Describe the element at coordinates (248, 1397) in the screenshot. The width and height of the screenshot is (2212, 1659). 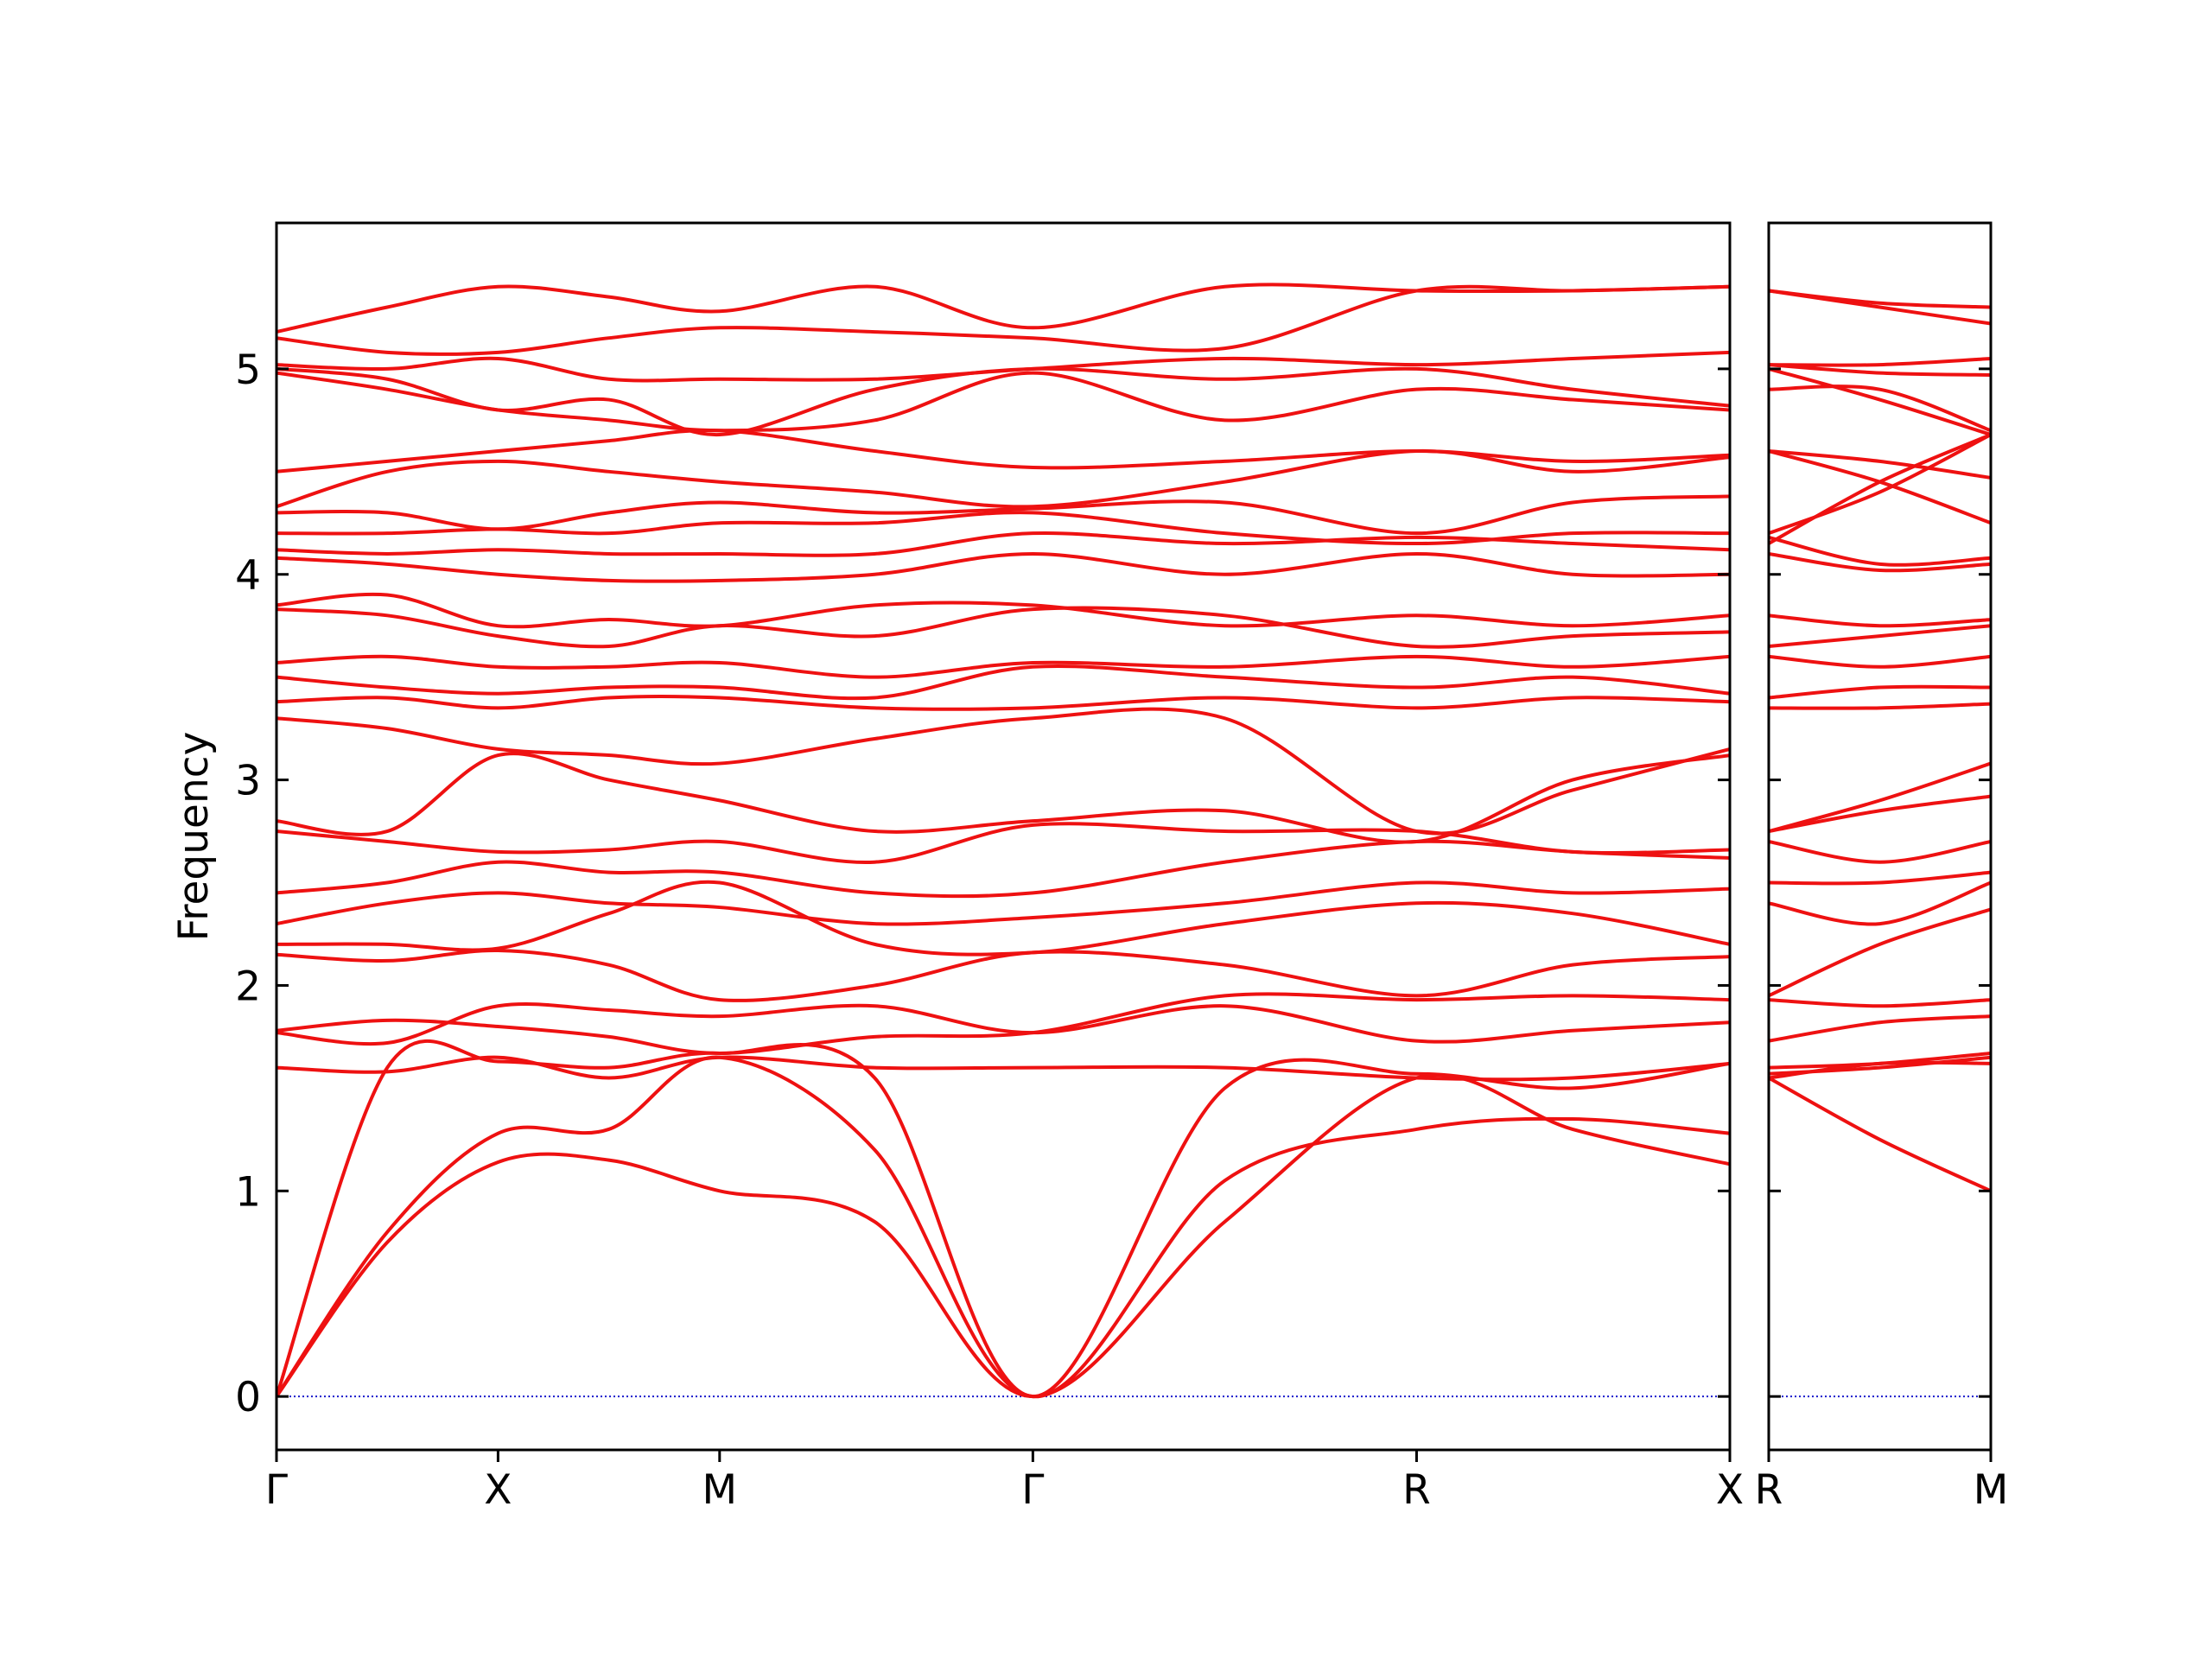
I see `y-tick-label: 0` at that location.